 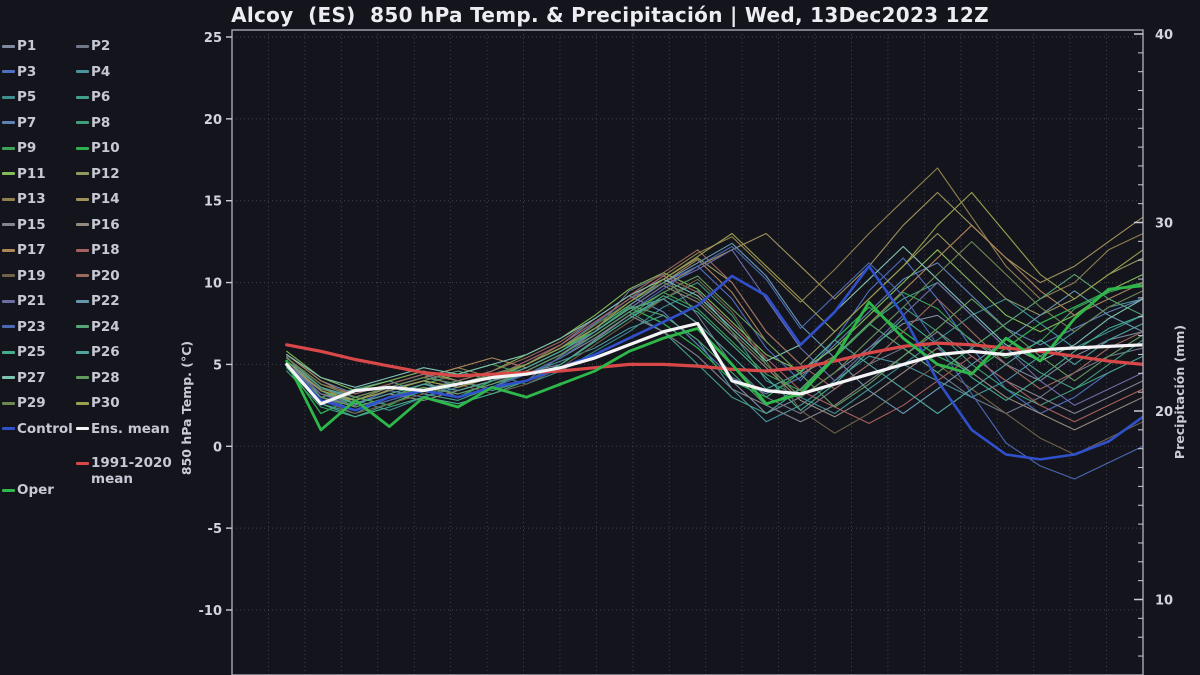 What do you see at coordinates (31, 224) in the screenshot?
I see `legend-item-label: P15` at bounding box center [31, 224].